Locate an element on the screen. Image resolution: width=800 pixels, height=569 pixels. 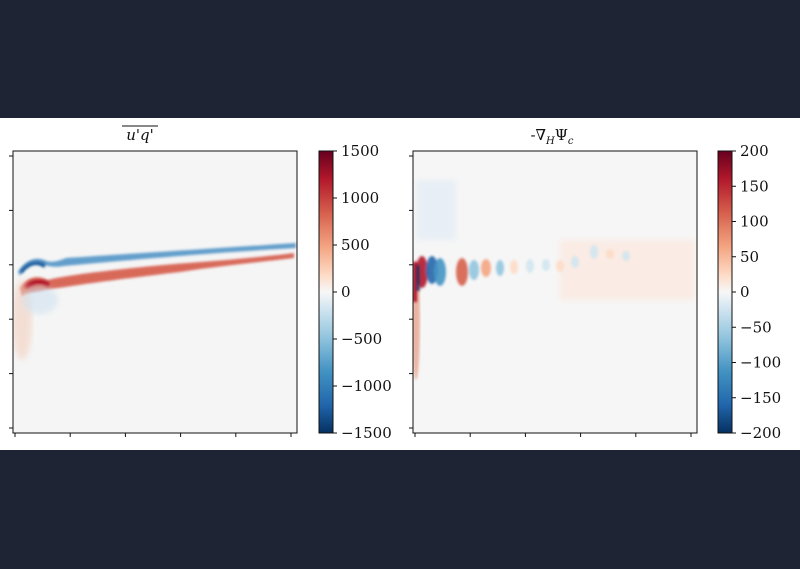
chart-1-title: u'q' is located at coordinates (140, 135).